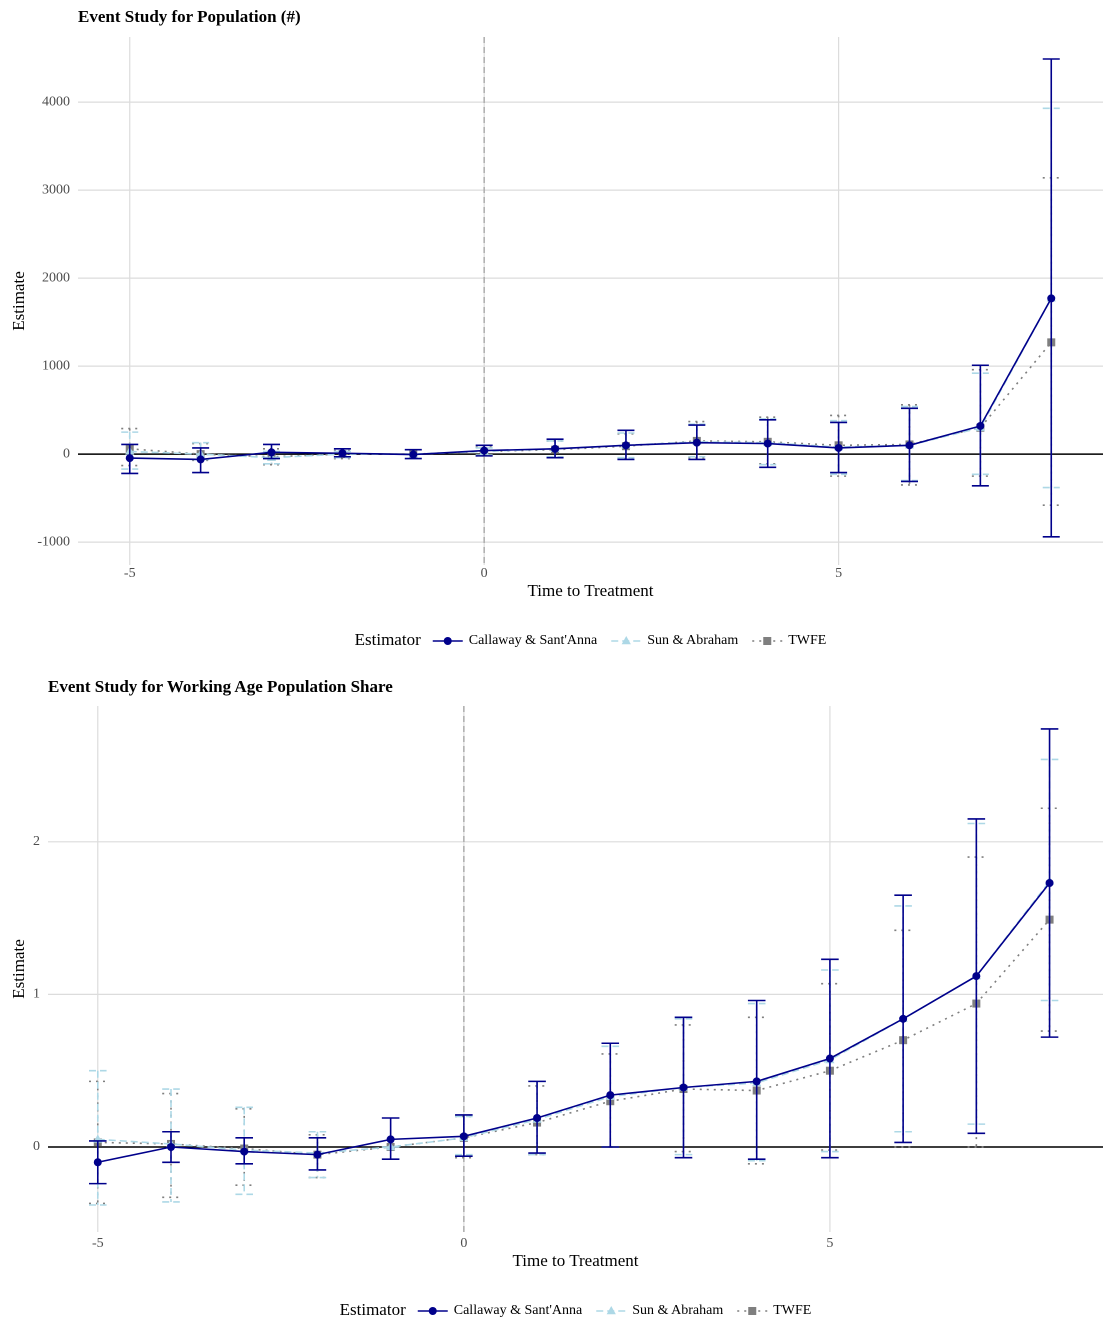 The image size is (1105, 1324). I want to click on y-tick-label: 1, so click(36, 994).